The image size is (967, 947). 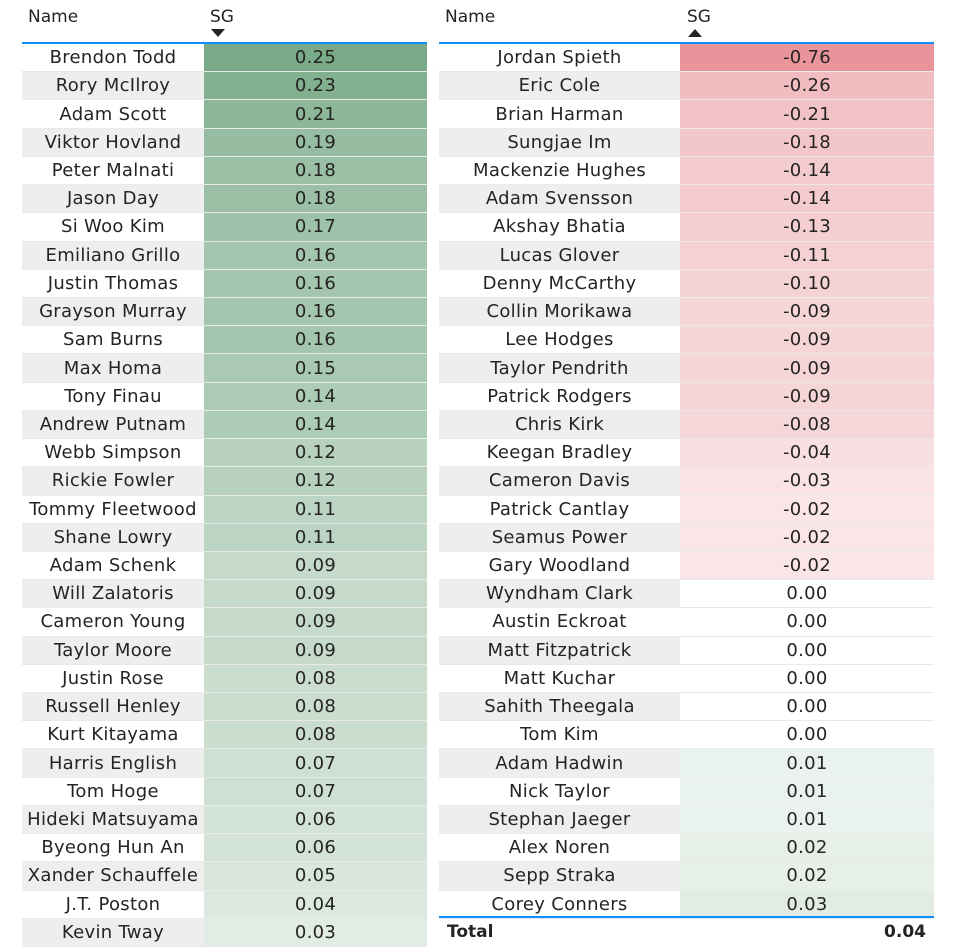 What do you see at coordinates (224, 171) in the screenshot?
I see `table-row: Peter Malnati 0.18` at bounding box center [224, 171].